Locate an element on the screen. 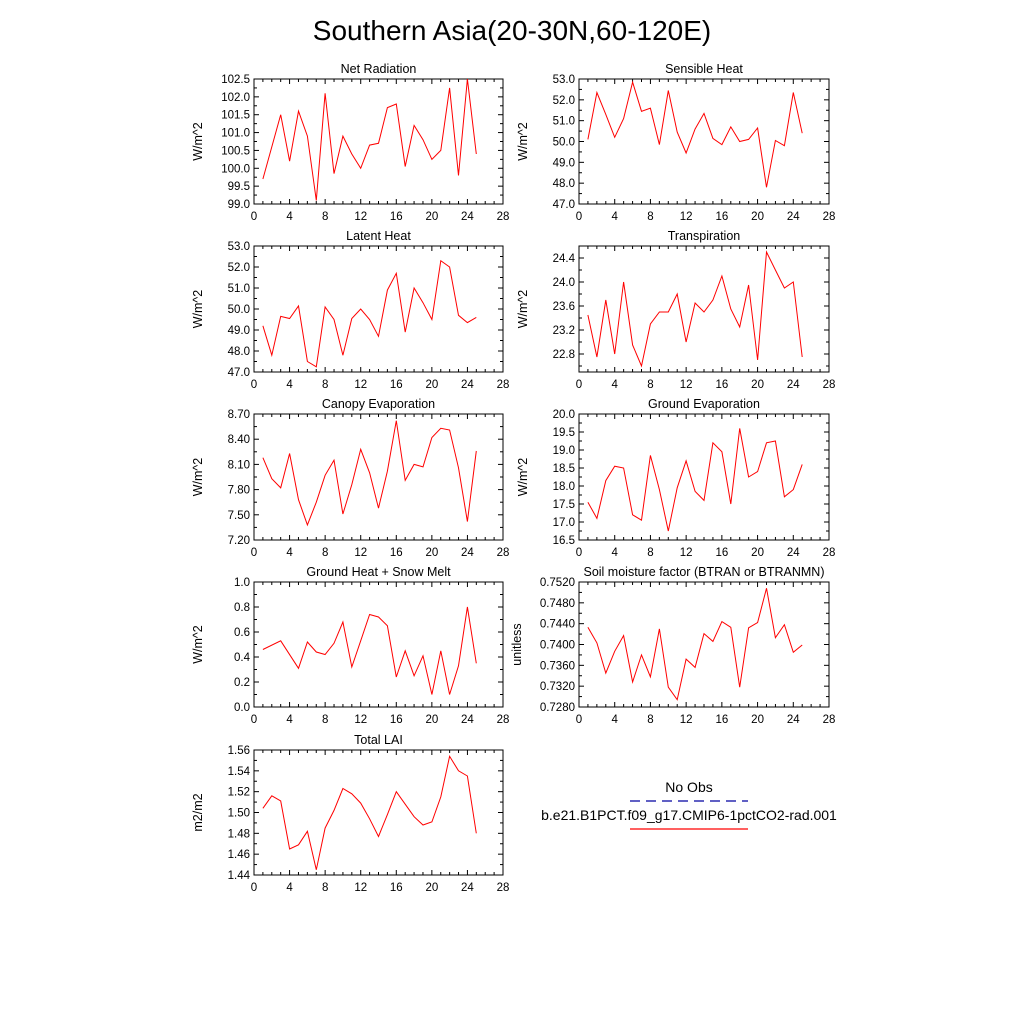  y-tick-label: 19.0 is located at coordinates (564, 451).